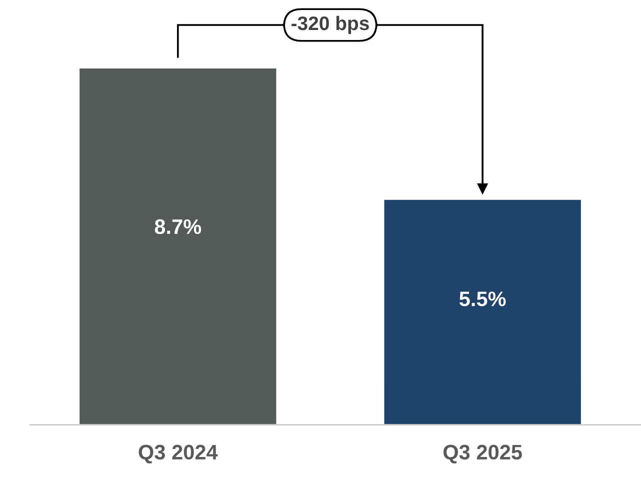  Describe the element at coordinates (330, 25) in the screenshot. I see `text: -320 bps` at that location.